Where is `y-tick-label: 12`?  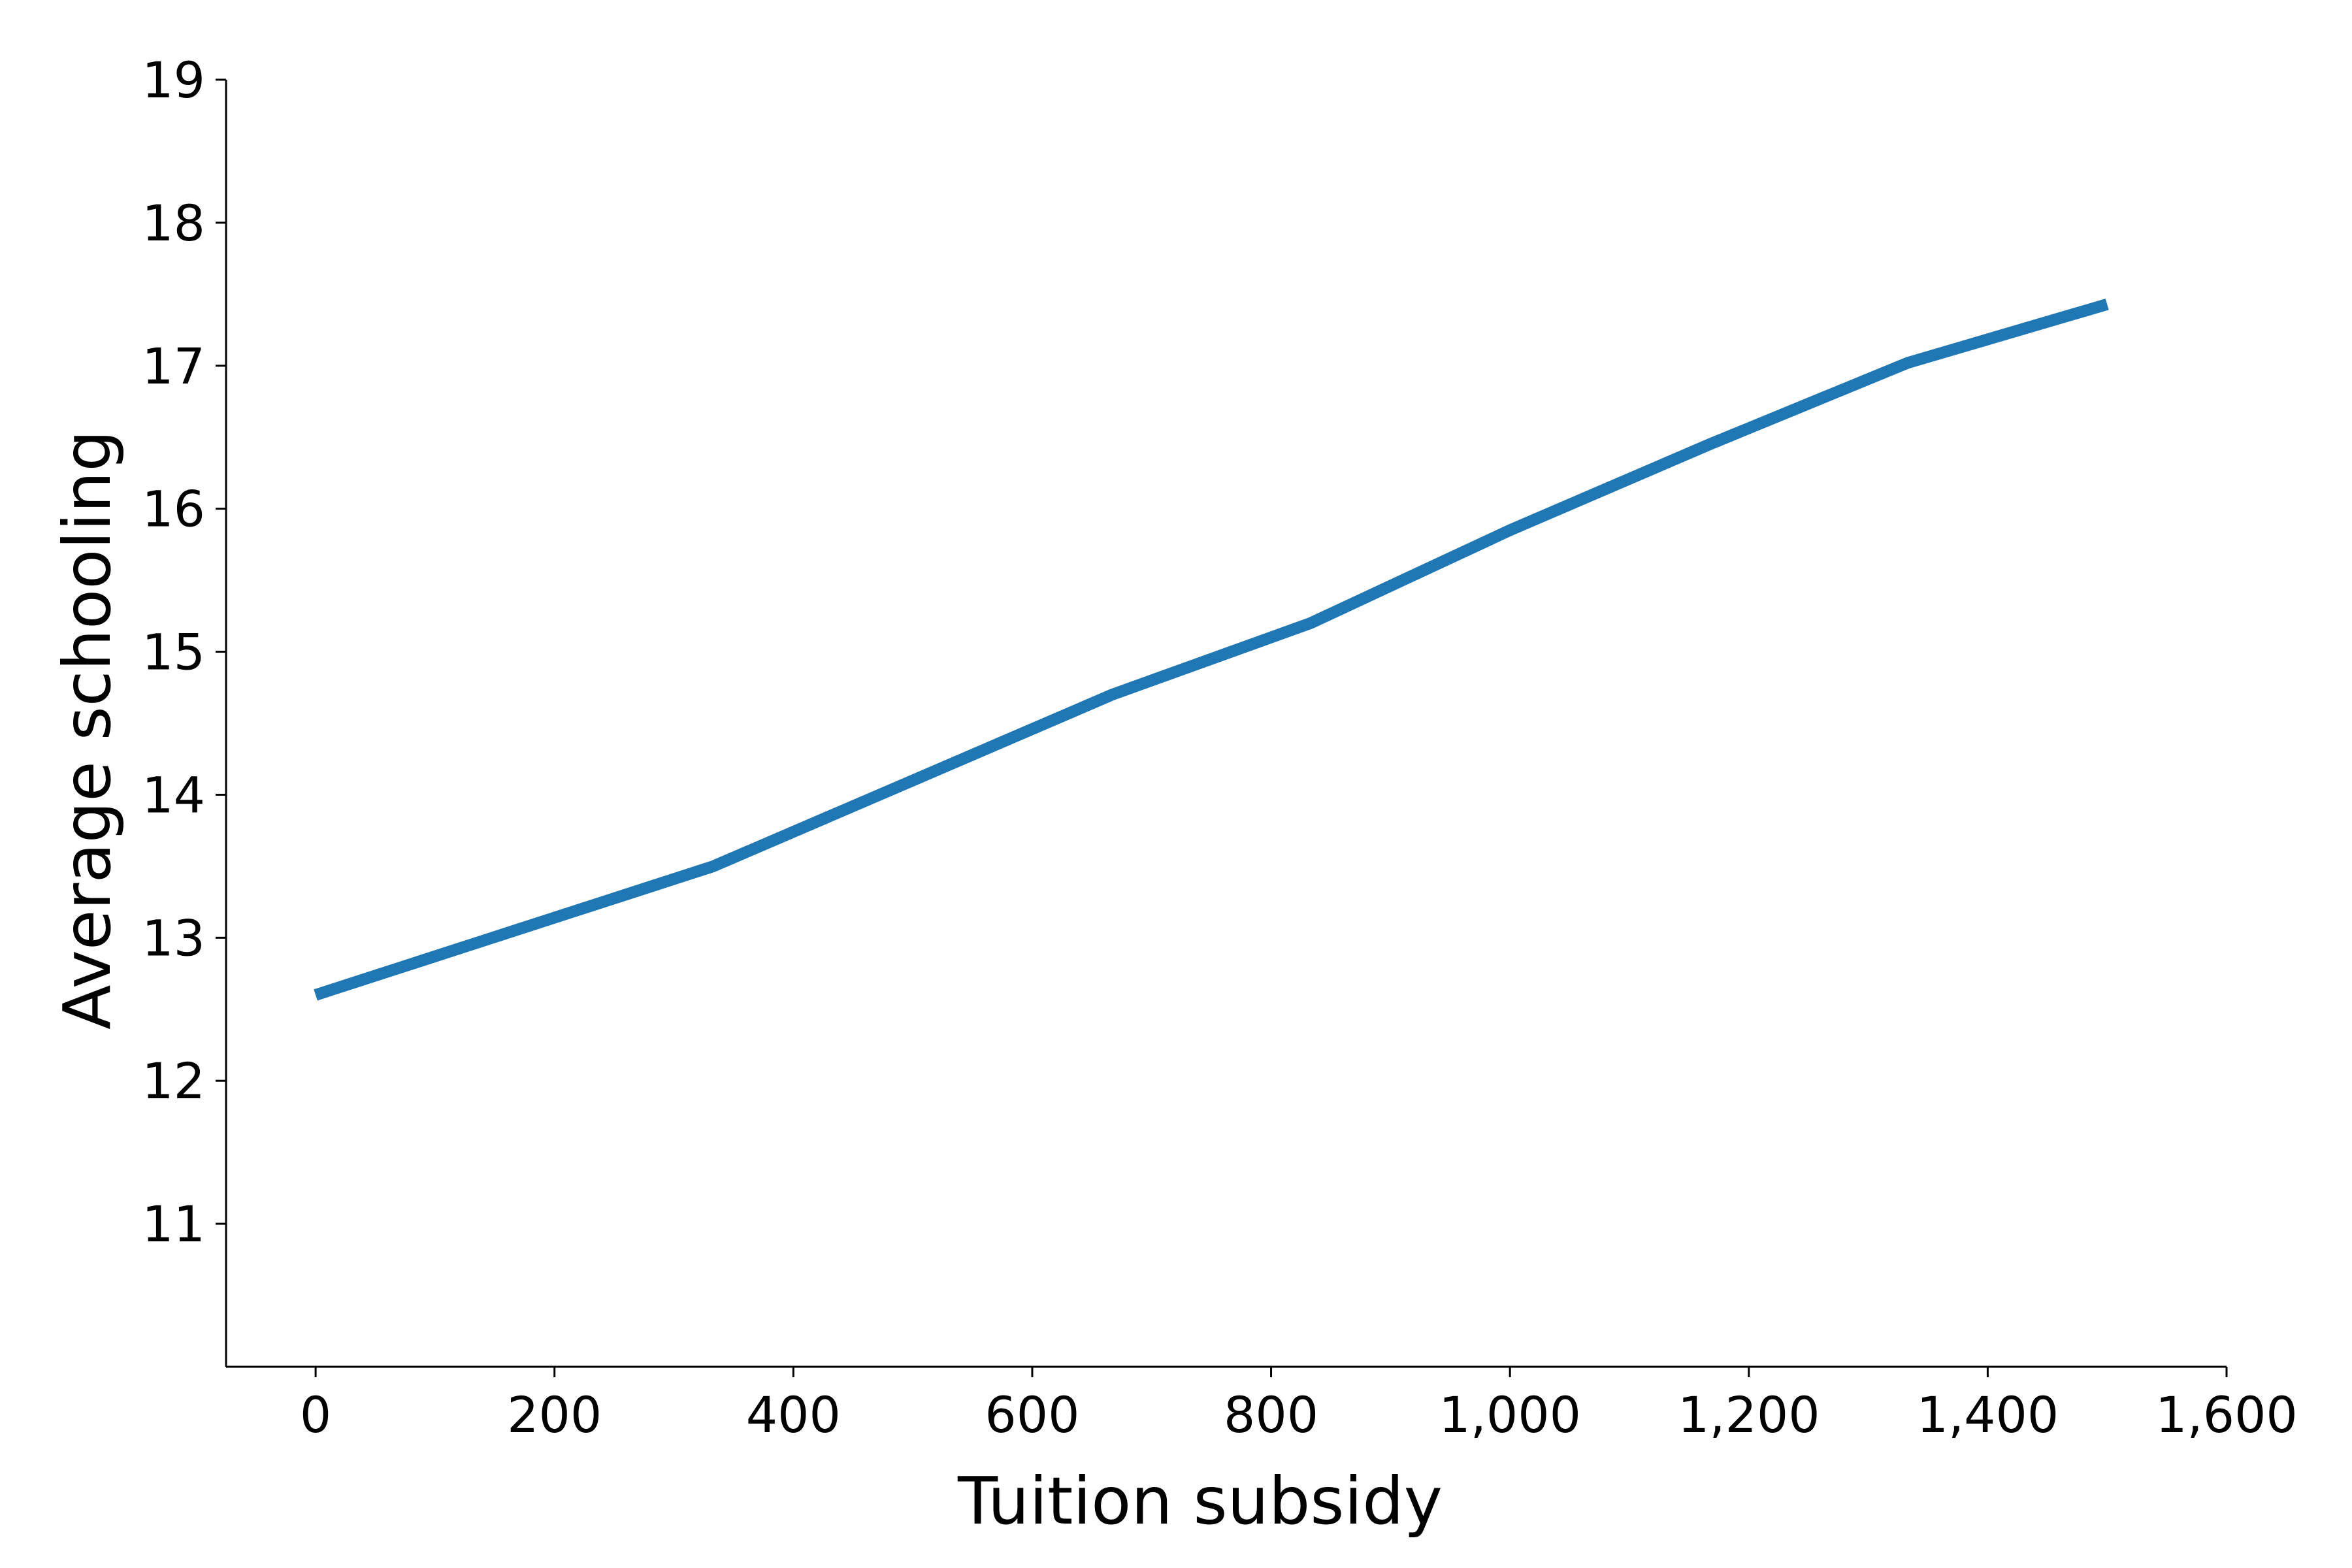 y-tick-label: 12 is located at coordinates (173, 1081).